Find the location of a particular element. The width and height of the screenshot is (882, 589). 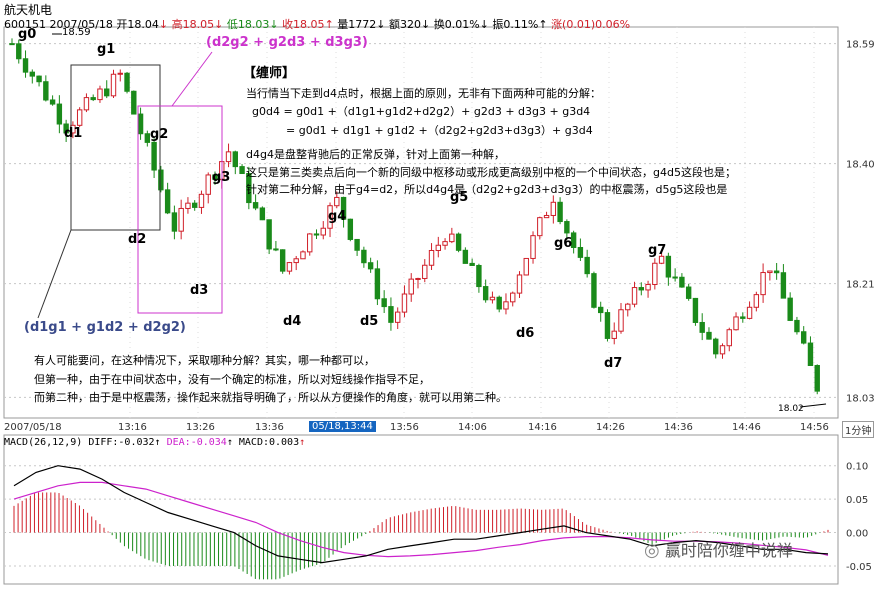

label-g4: g4 is located at coordinates (337, 216).